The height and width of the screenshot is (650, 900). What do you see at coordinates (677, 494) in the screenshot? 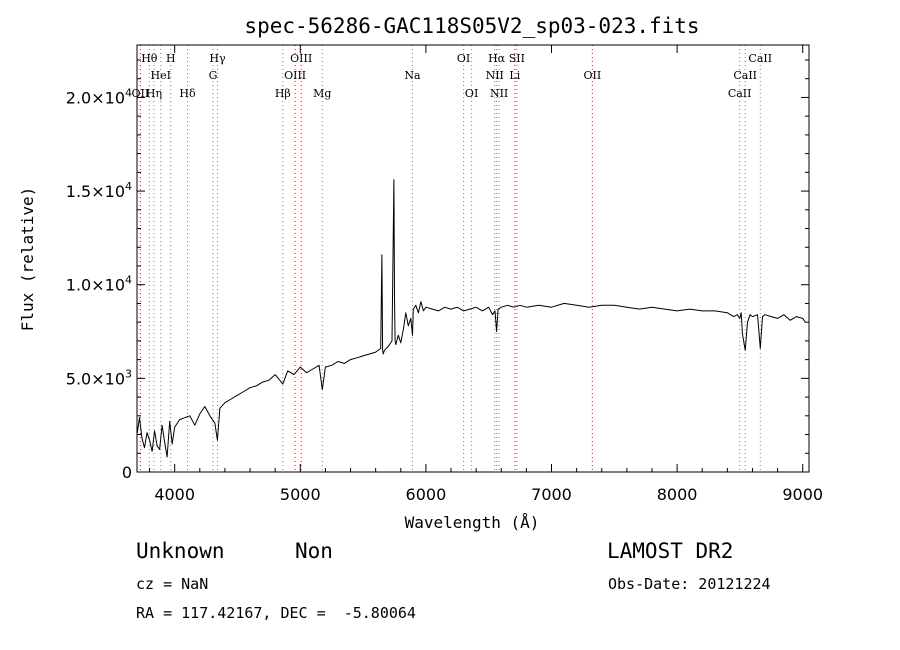
I see `x-tick-label: 8000` at bounding box center [677, 494].